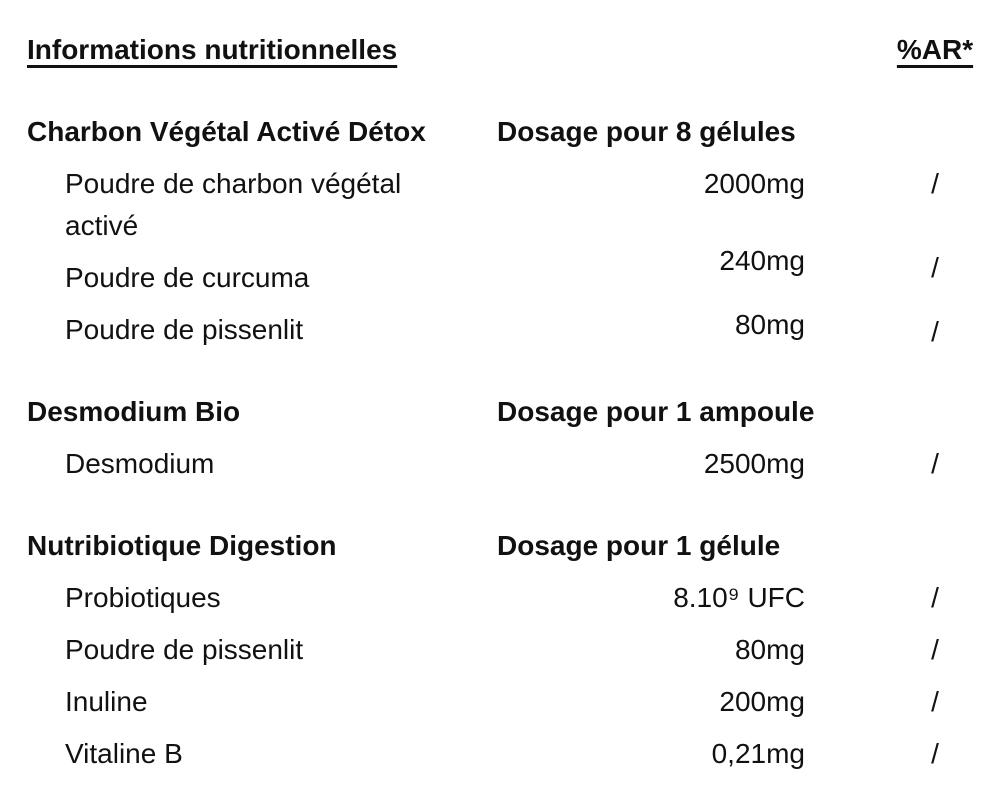 Image resolution: width=1000 pixels, height=800 pixels. I want to click on section-name: Charbon Végétal Activé Détox, so click(226, 131).